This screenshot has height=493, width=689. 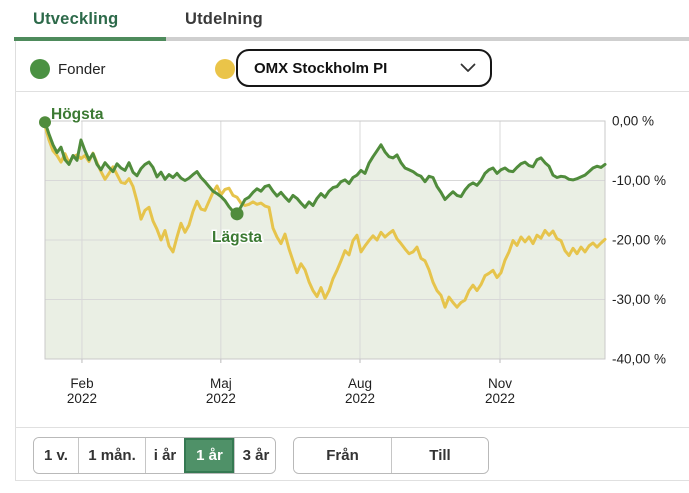 I want to click on tab-utveckling: Utveckling, so click(x=76, y=19).